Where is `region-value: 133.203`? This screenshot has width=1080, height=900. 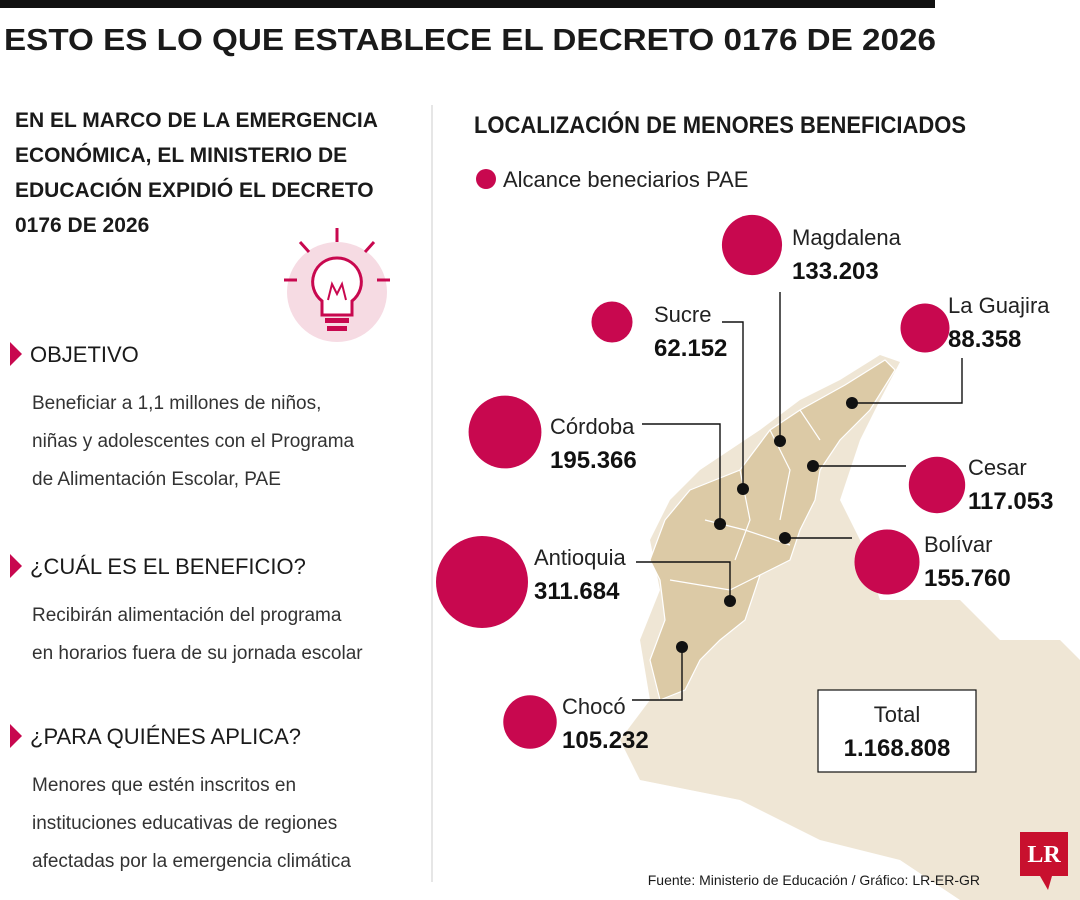 region-value: 133.203 is located at coordinates (835, 271).